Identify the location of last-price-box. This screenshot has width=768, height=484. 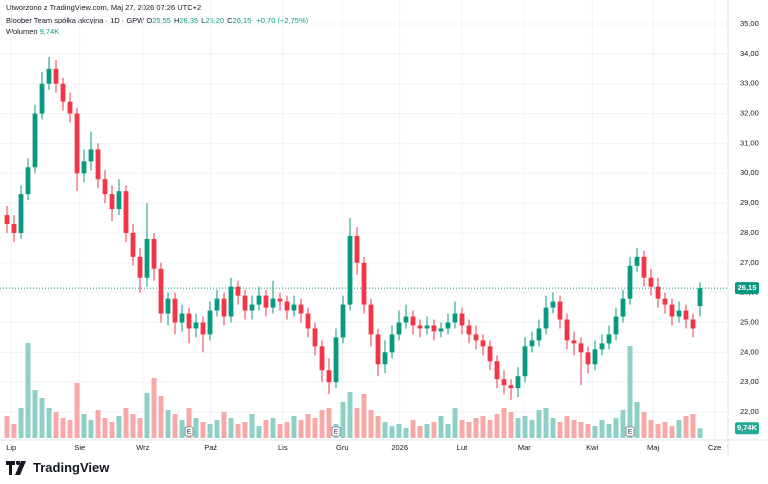
(747, 288).